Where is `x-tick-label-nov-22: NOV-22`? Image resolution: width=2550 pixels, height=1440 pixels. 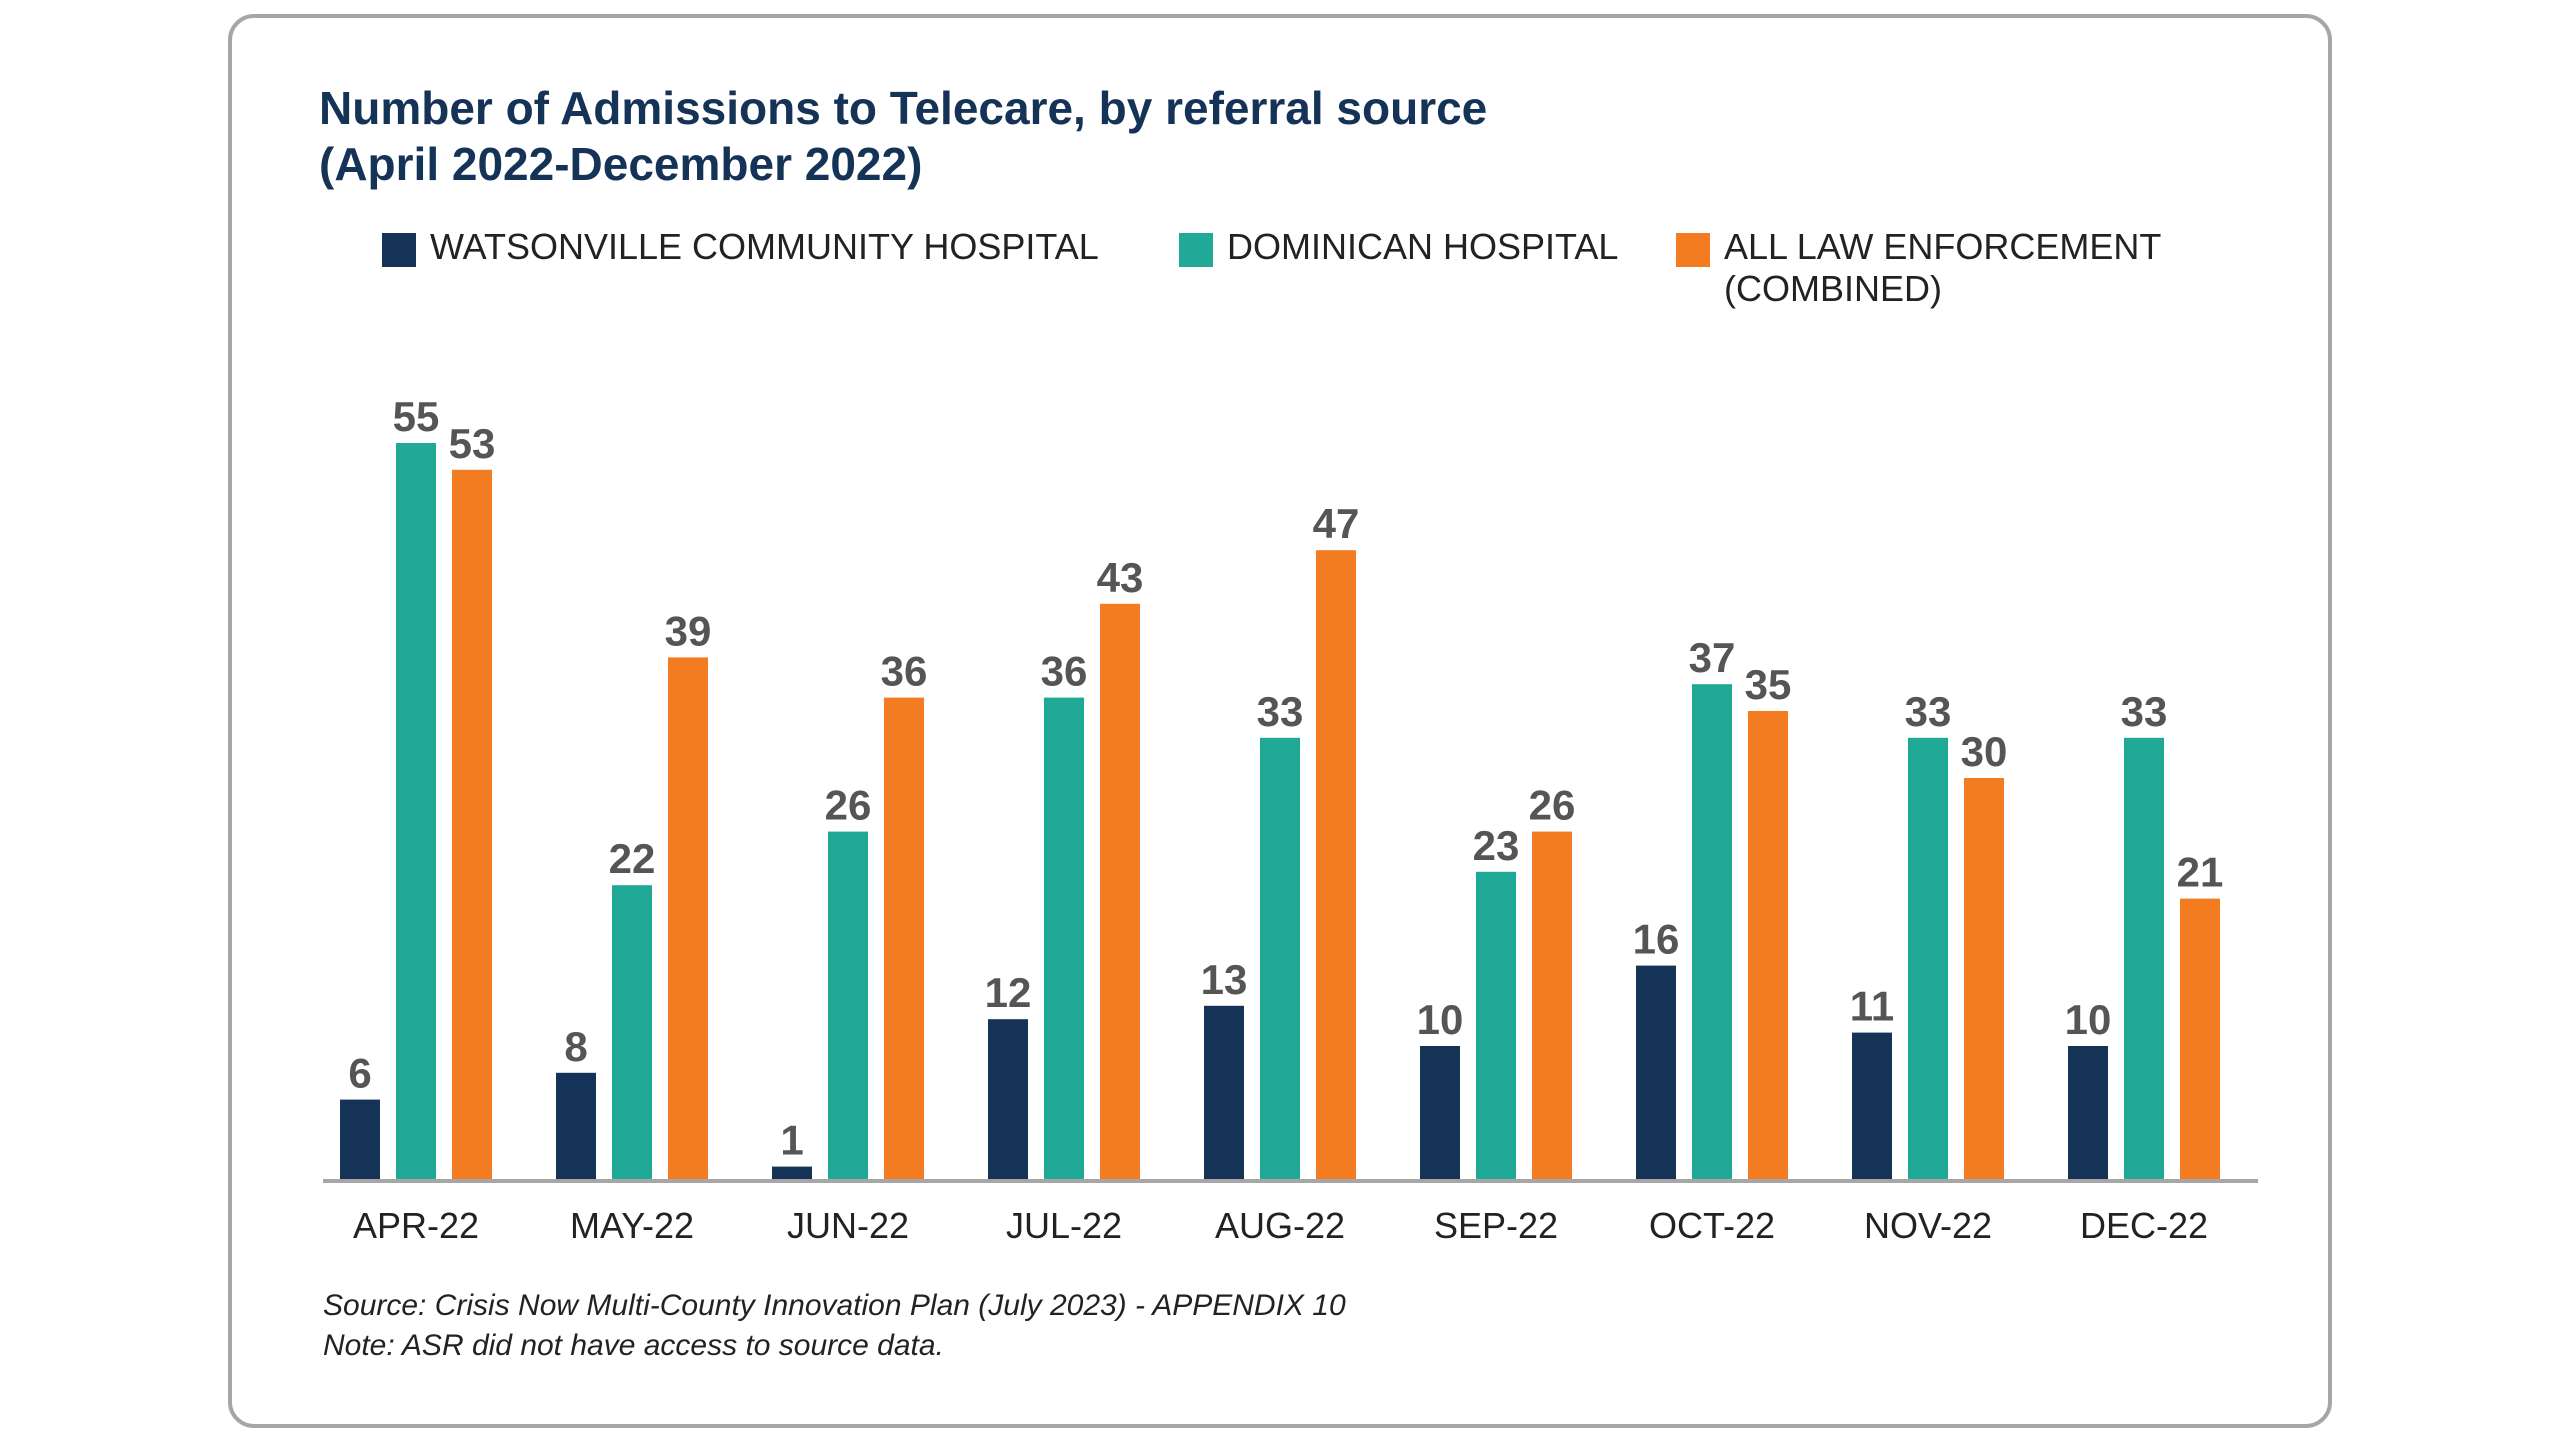
x-tick-label-nov-22: NOV-22 is located at coordinates (1928, 1225).